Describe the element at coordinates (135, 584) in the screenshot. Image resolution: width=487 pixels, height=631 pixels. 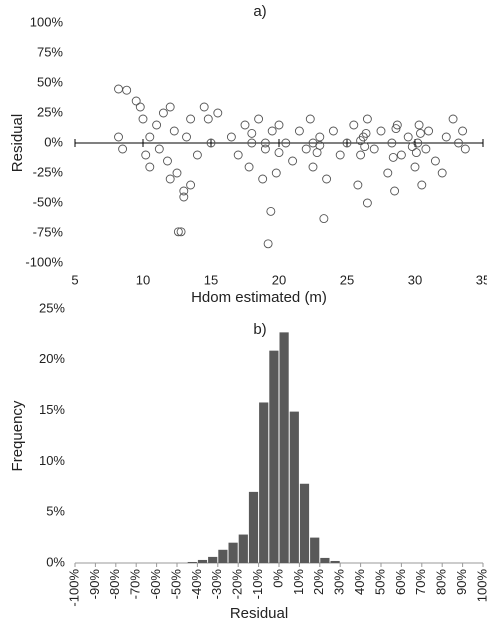
I see `x-tick-label: -70%` at that location.